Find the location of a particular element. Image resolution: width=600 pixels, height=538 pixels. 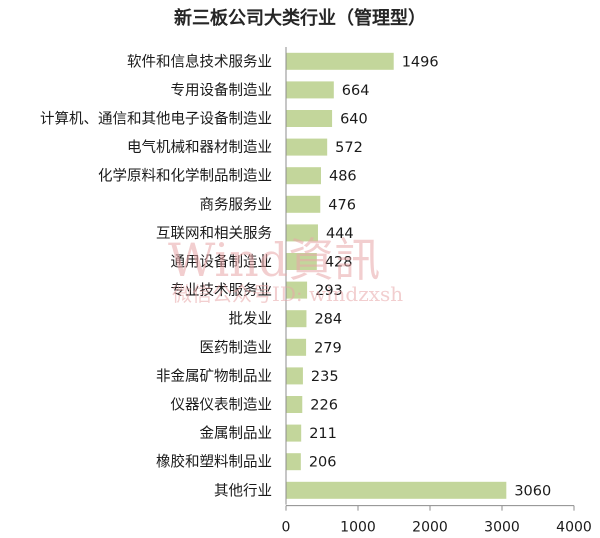

value-label: 284 is located at coordinates (328, 320).